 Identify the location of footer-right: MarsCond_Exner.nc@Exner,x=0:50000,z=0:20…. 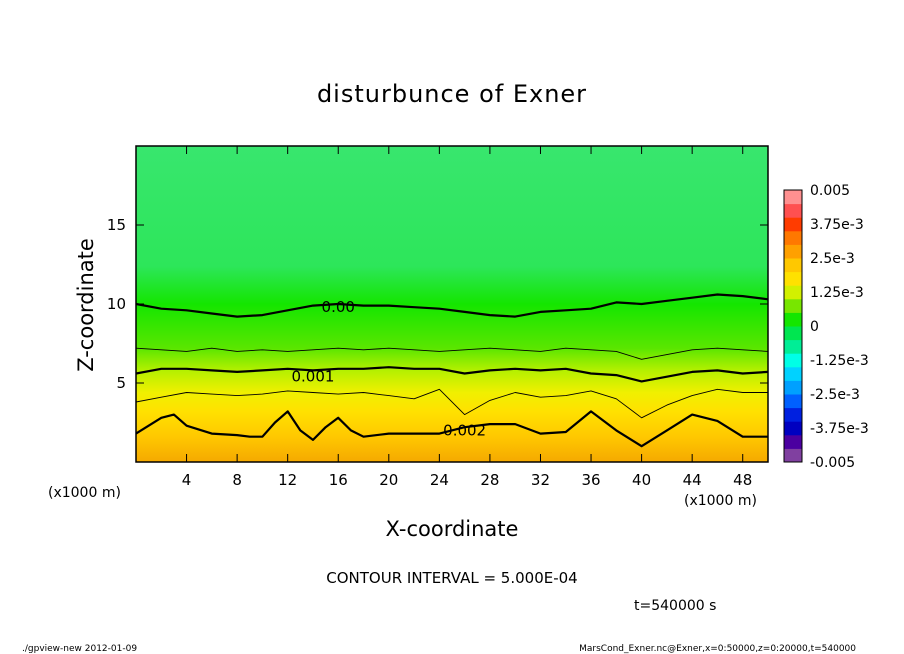
(717, 649).